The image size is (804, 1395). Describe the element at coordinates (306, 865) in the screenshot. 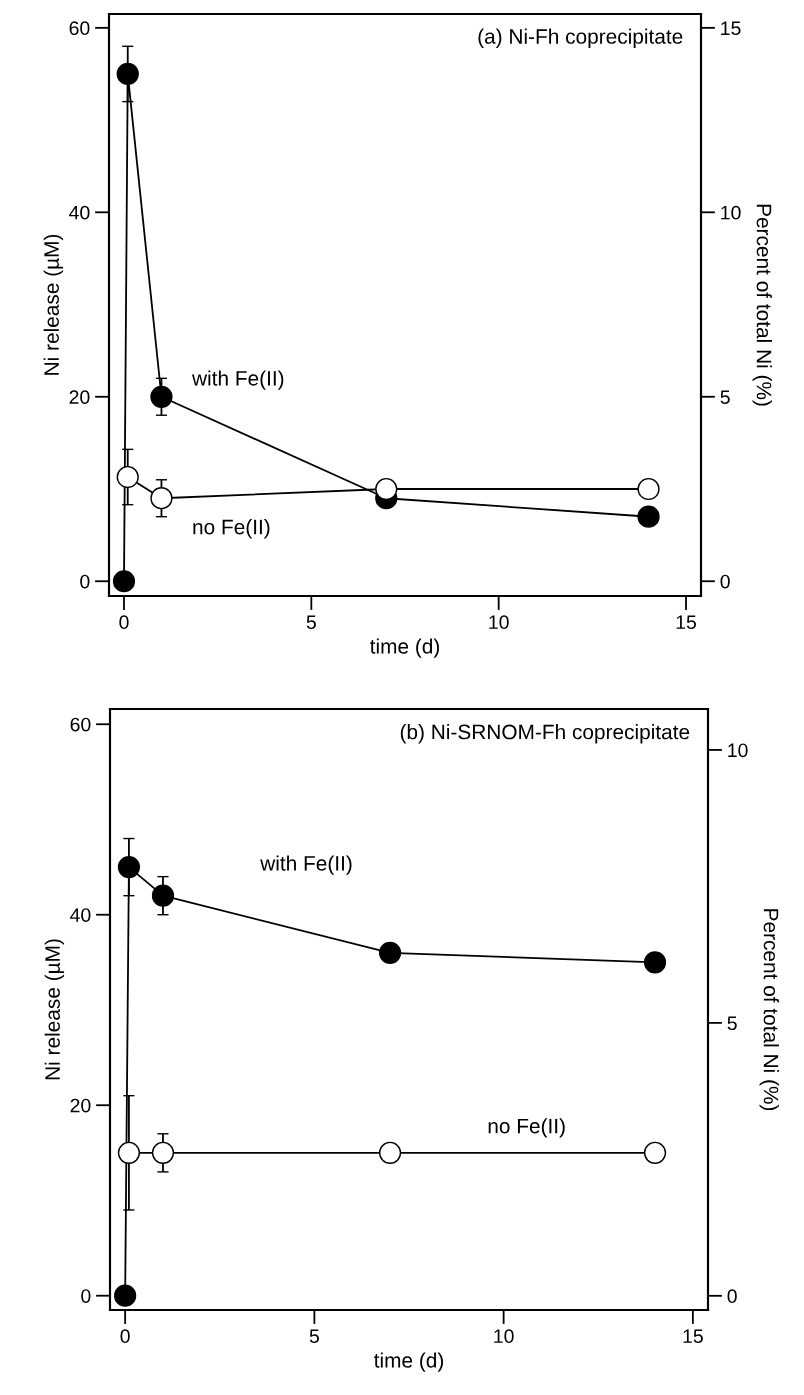

I see `text: with Fe(II)` at that location.